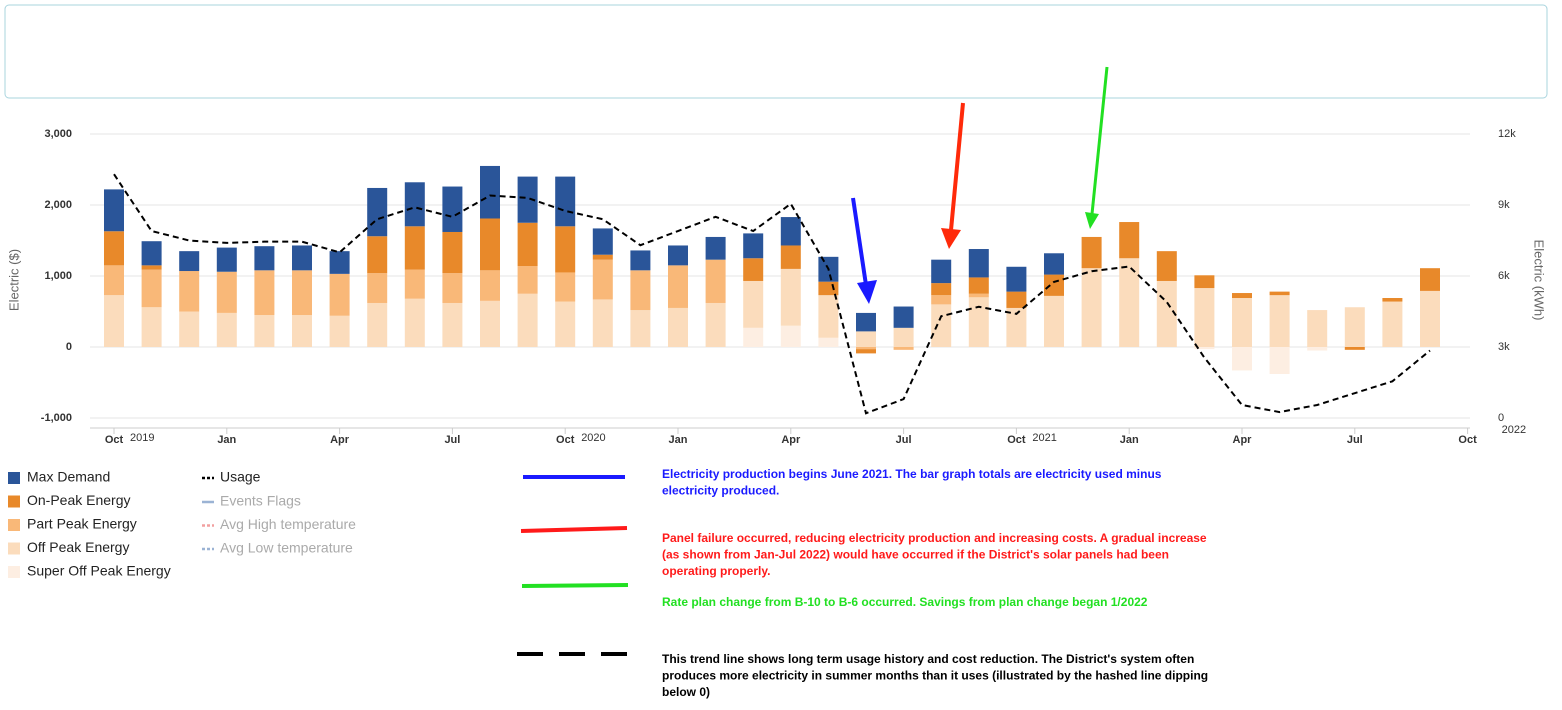  What do you see at coordinates (867, 292) in the screenshot?
I see `arrow-head` at bounding box center [867, 292].